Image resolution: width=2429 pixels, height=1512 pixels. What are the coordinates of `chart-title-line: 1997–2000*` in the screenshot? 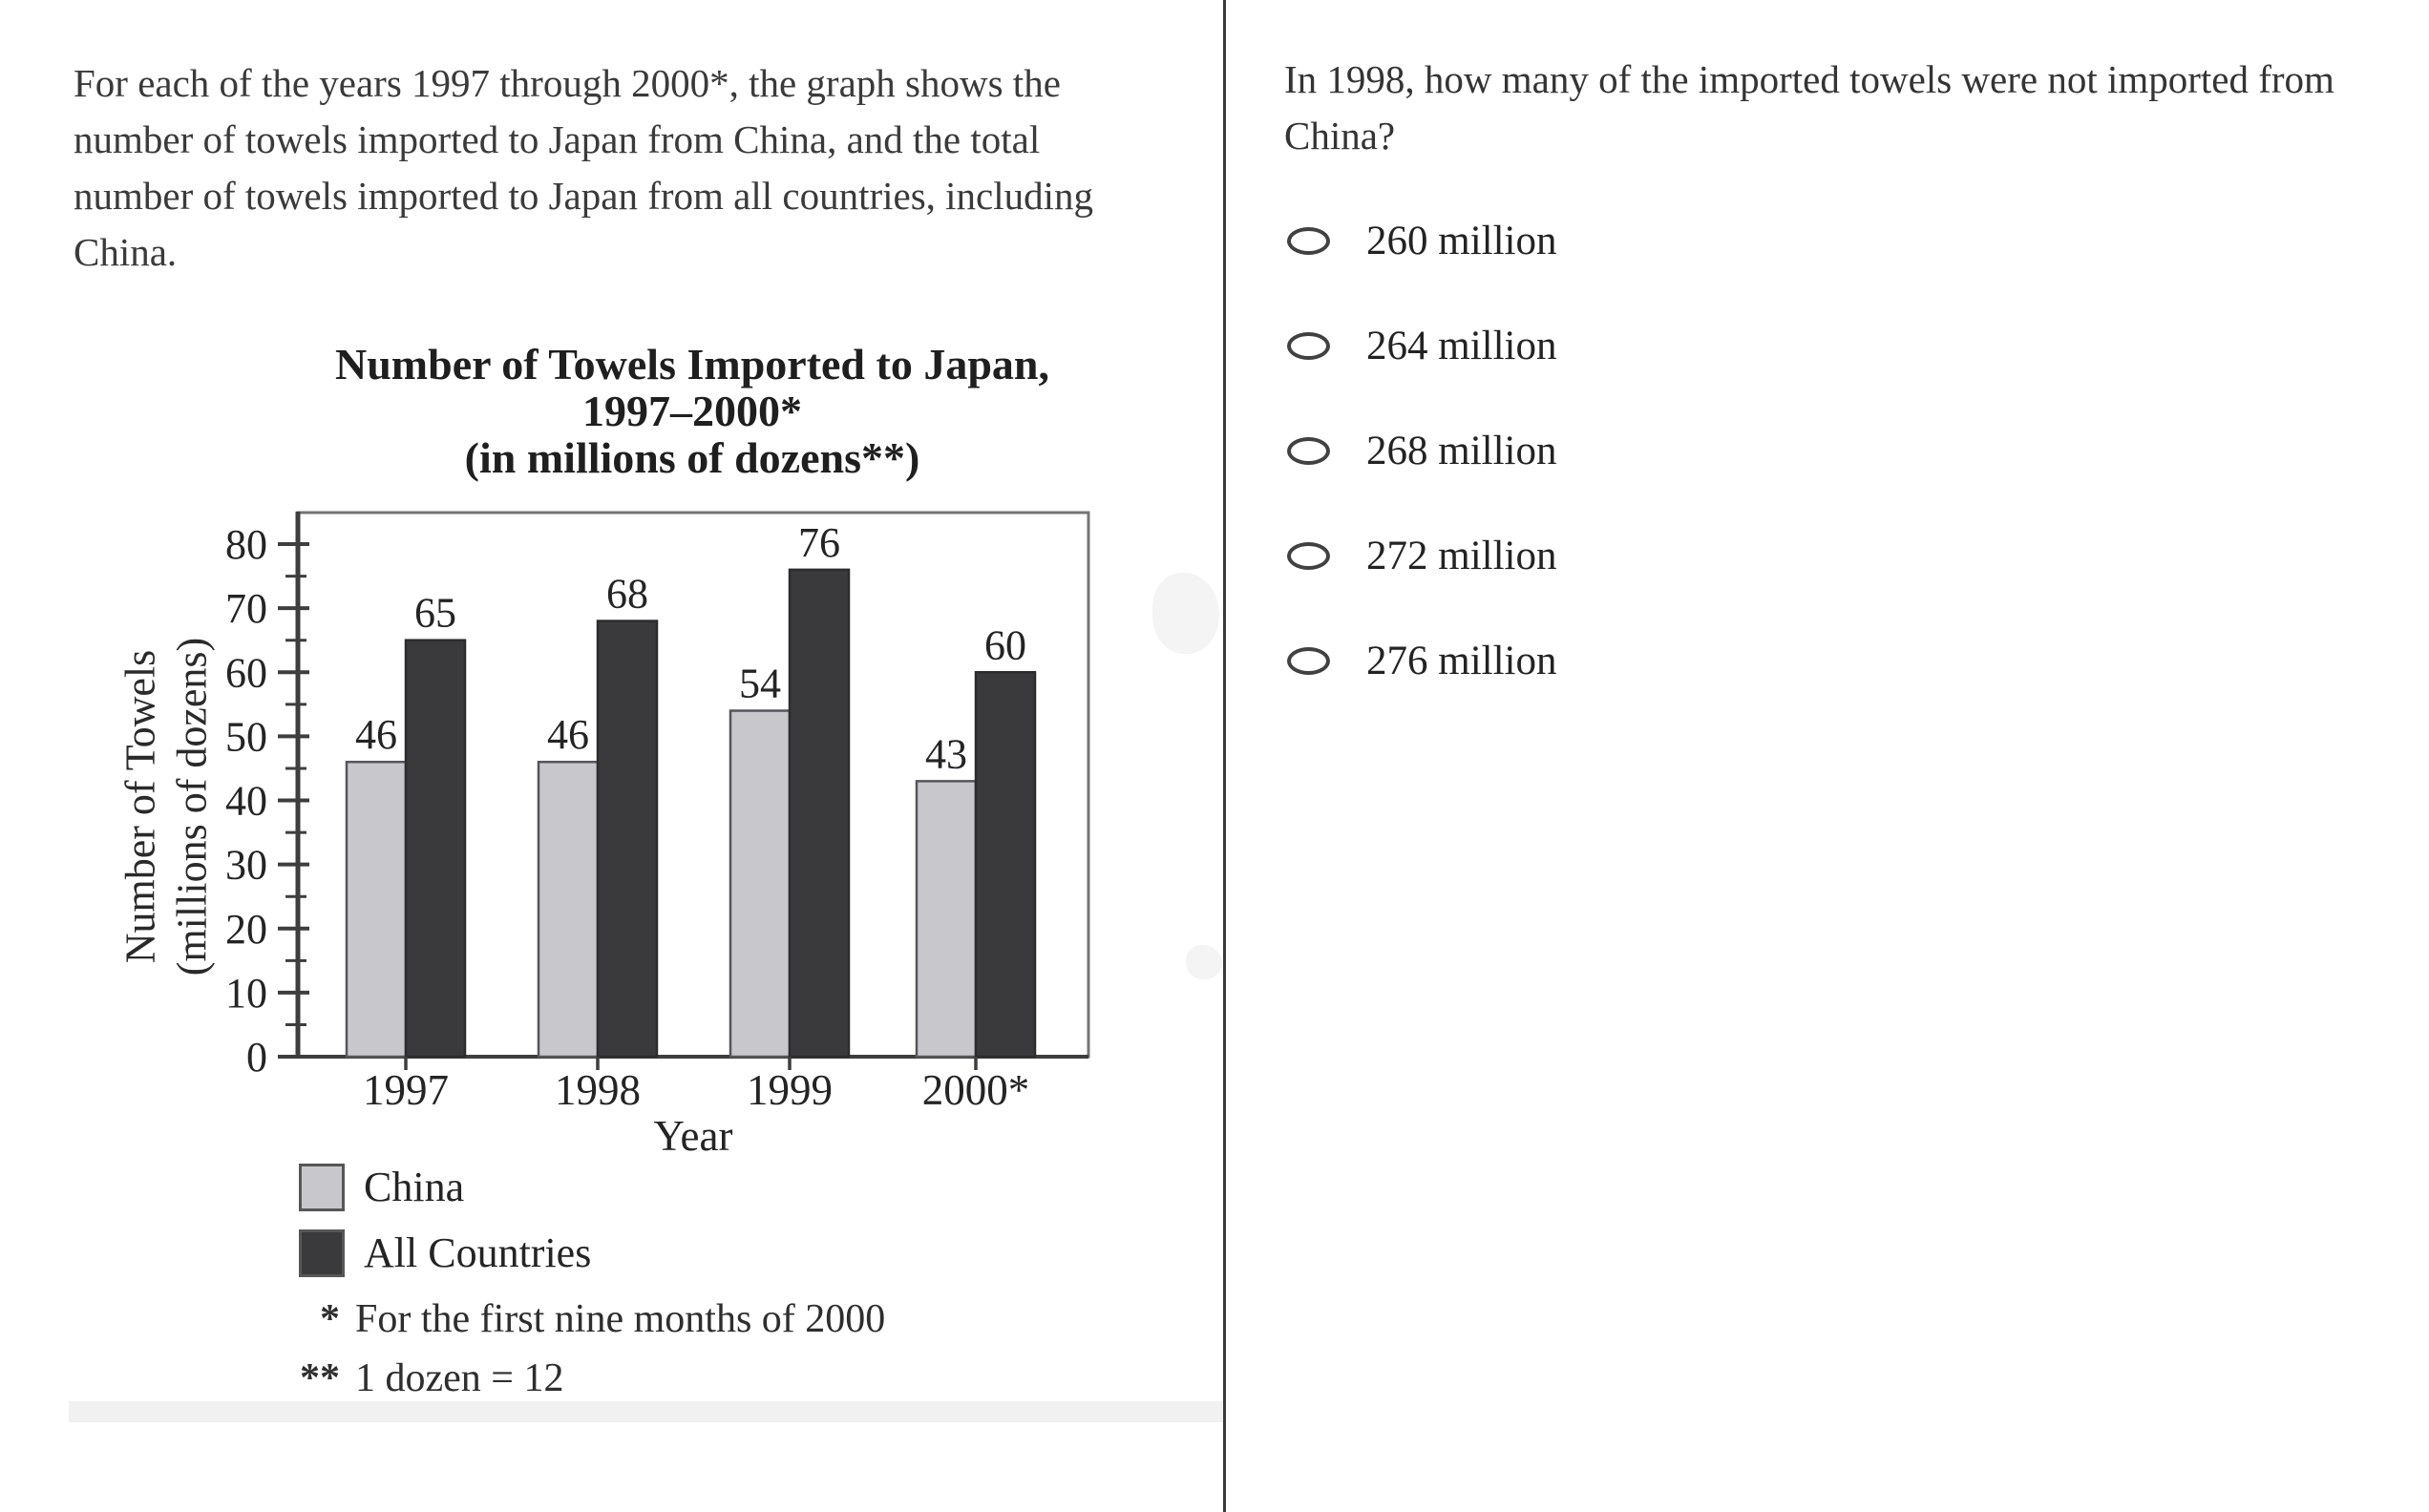 It's located at (692, 411).